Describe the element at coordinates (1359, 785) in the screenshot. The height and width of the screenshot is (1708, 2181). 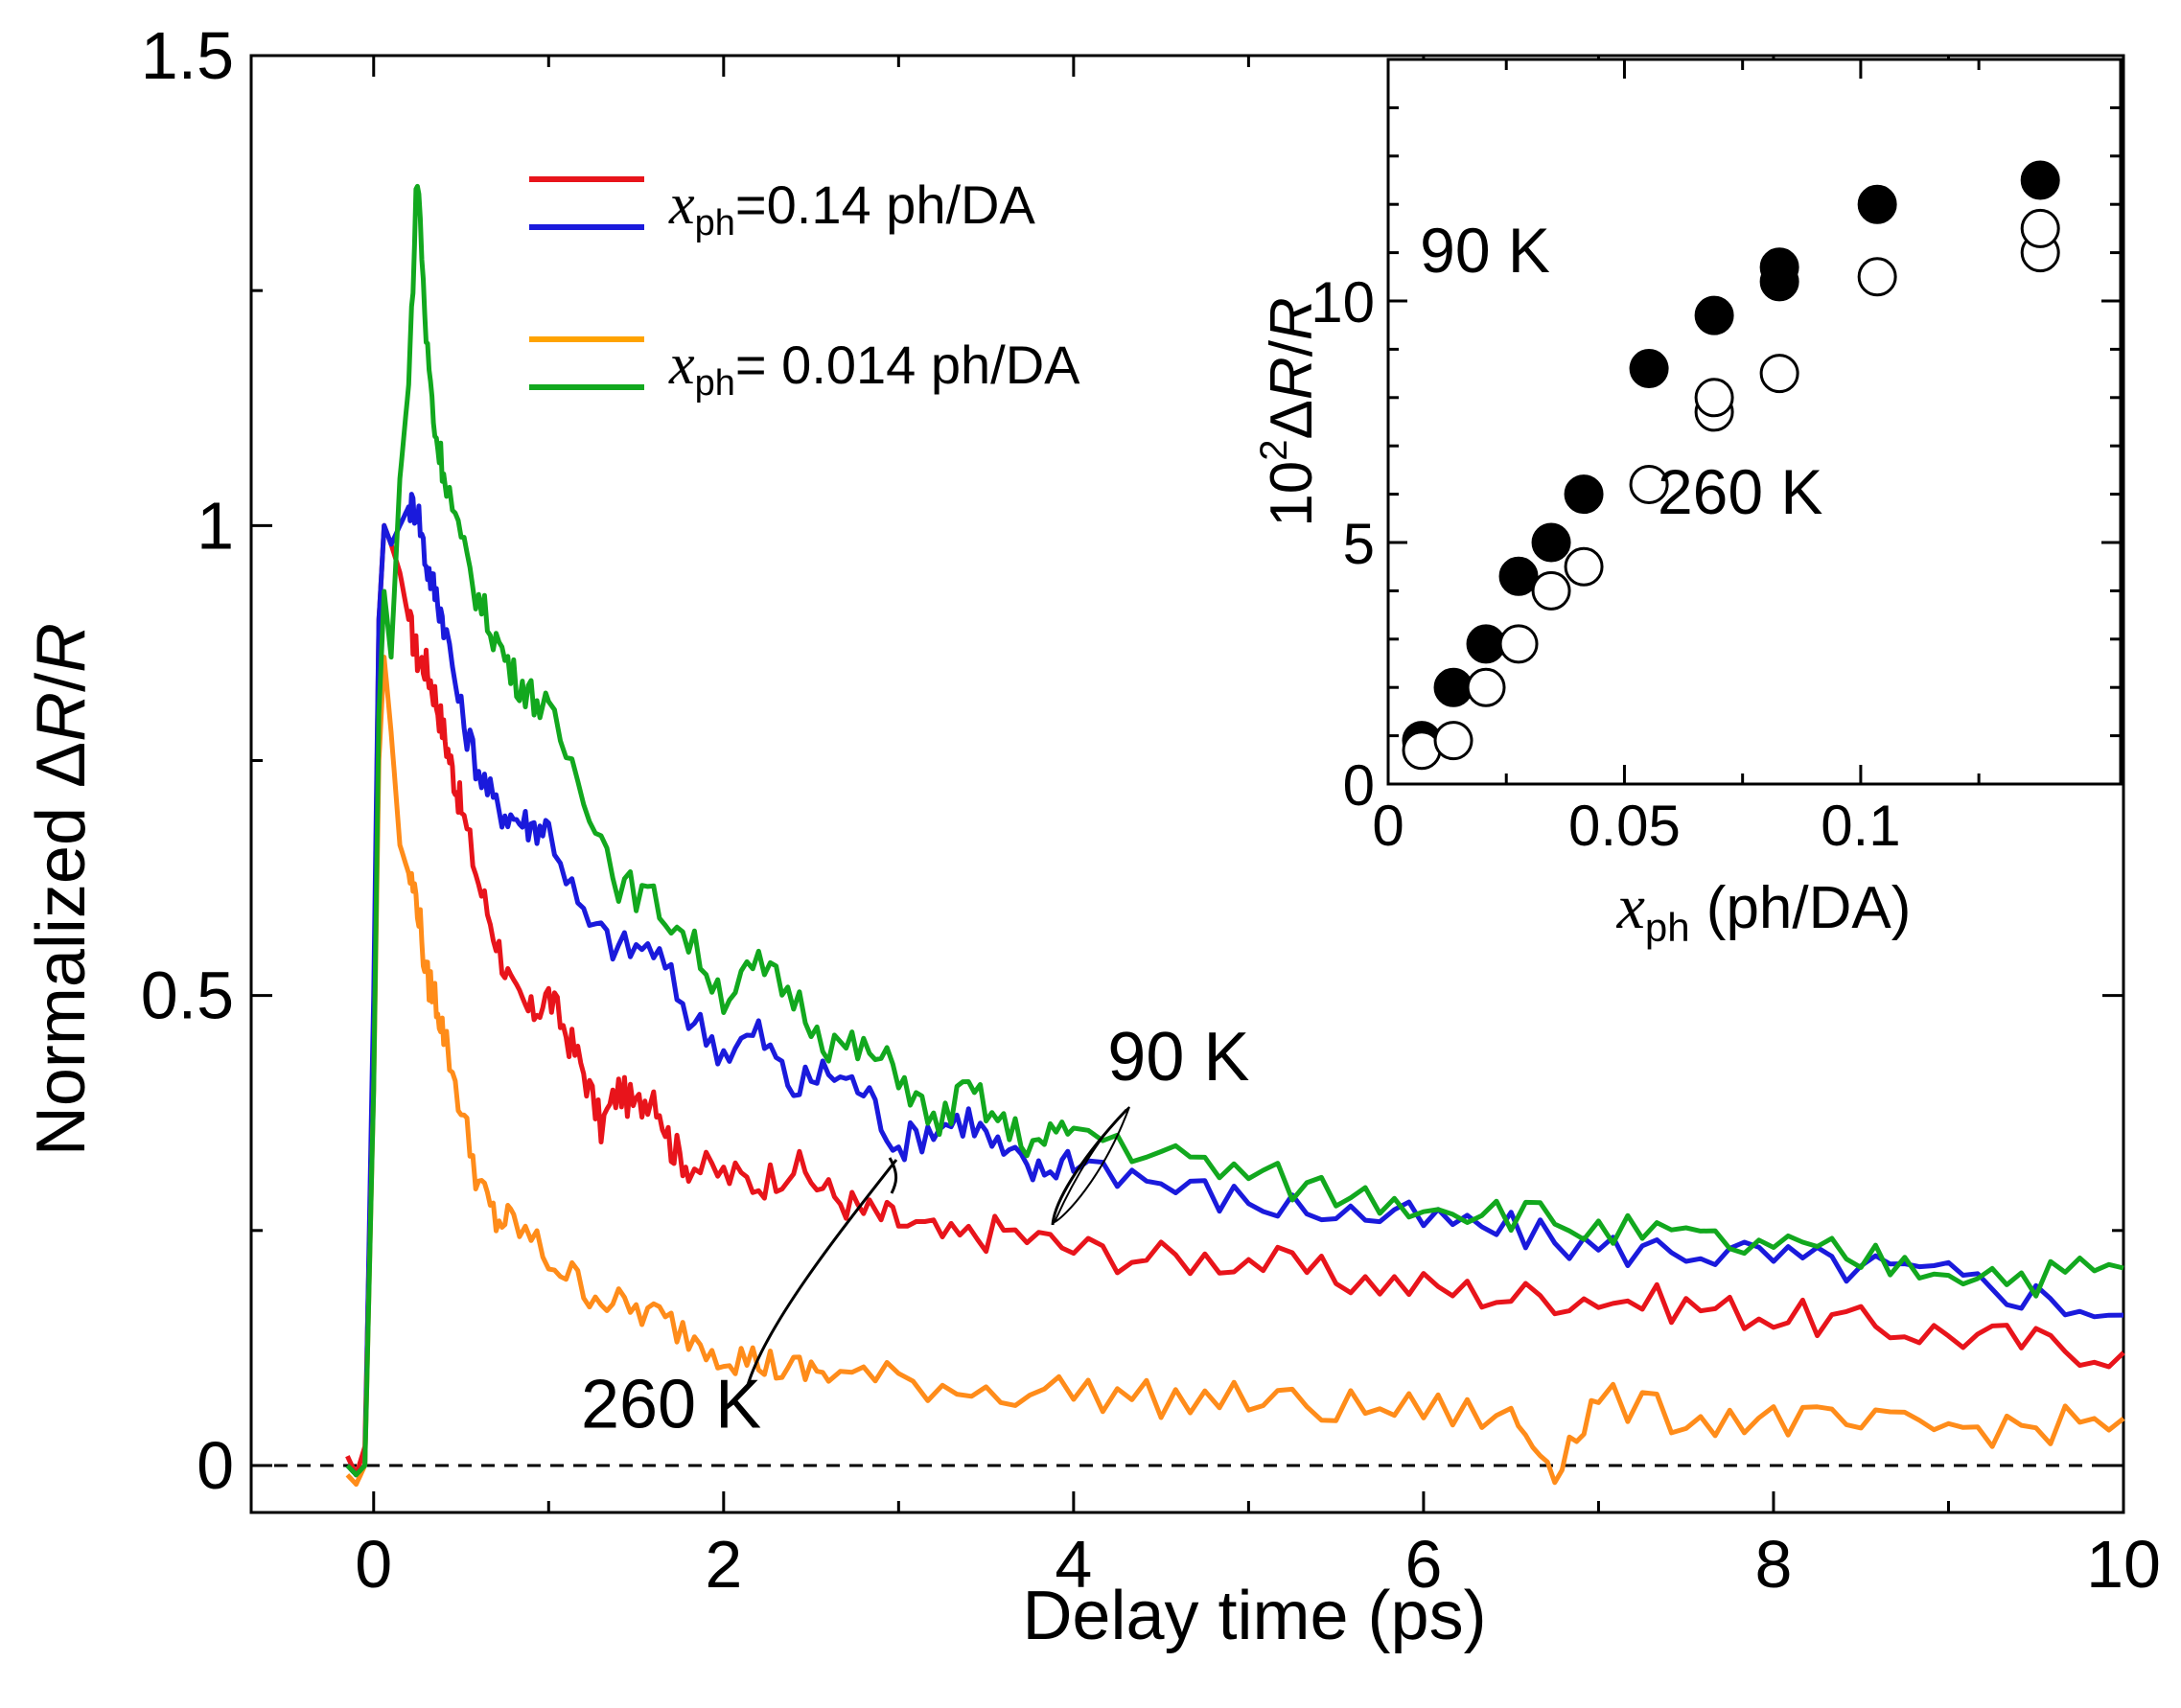
I see `inset-y-tick-label: 0` at that location.